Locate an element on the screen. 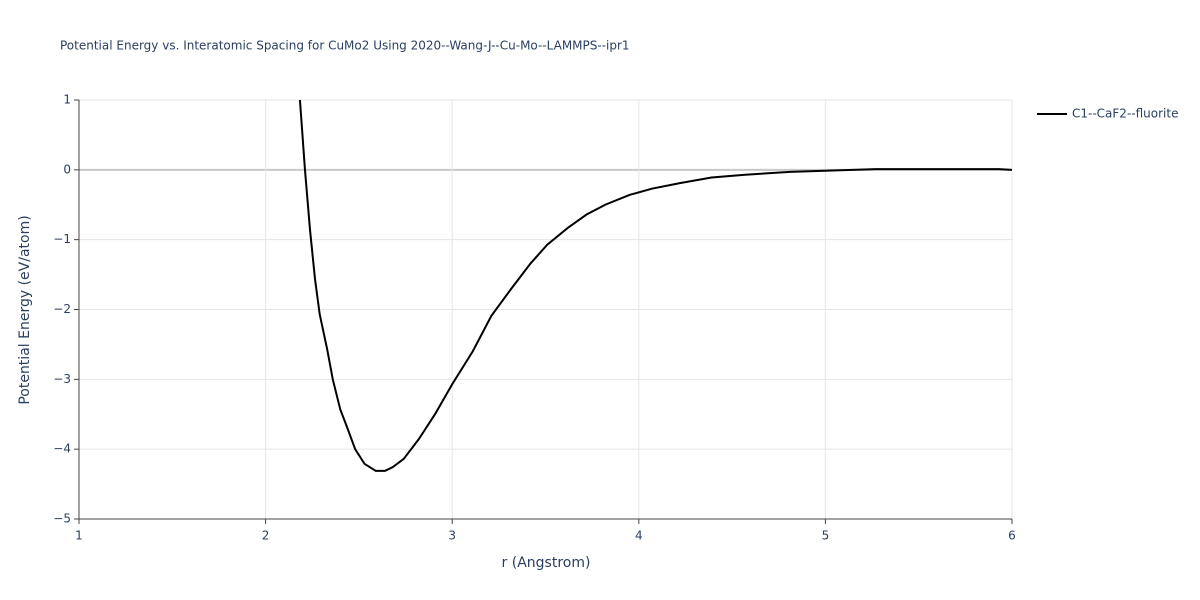 The width and height of the screenshot is (1200, 600). x-tick-label: 3 is located at coordinates (452, 536).